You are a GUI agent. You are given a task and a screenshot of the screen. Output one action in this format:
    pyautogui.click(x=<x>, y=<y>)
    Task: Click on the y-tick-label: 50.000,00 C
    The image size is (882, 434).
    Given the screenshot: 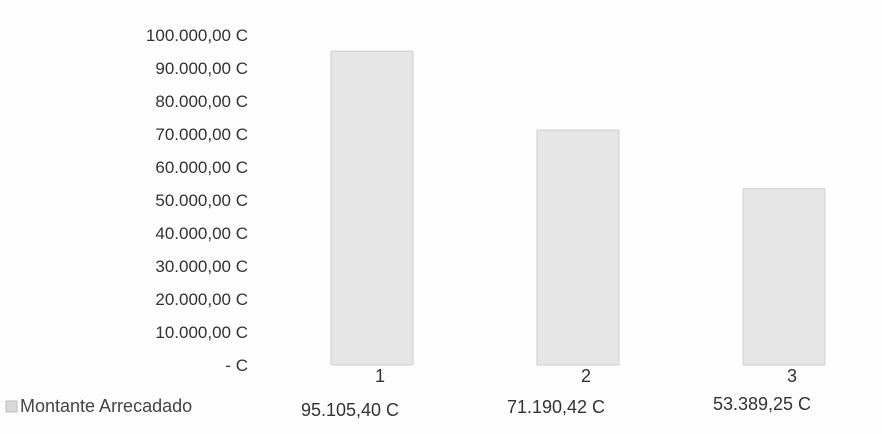 What is the action you would take?
    pyautogui.click(x=201, y=200)
    